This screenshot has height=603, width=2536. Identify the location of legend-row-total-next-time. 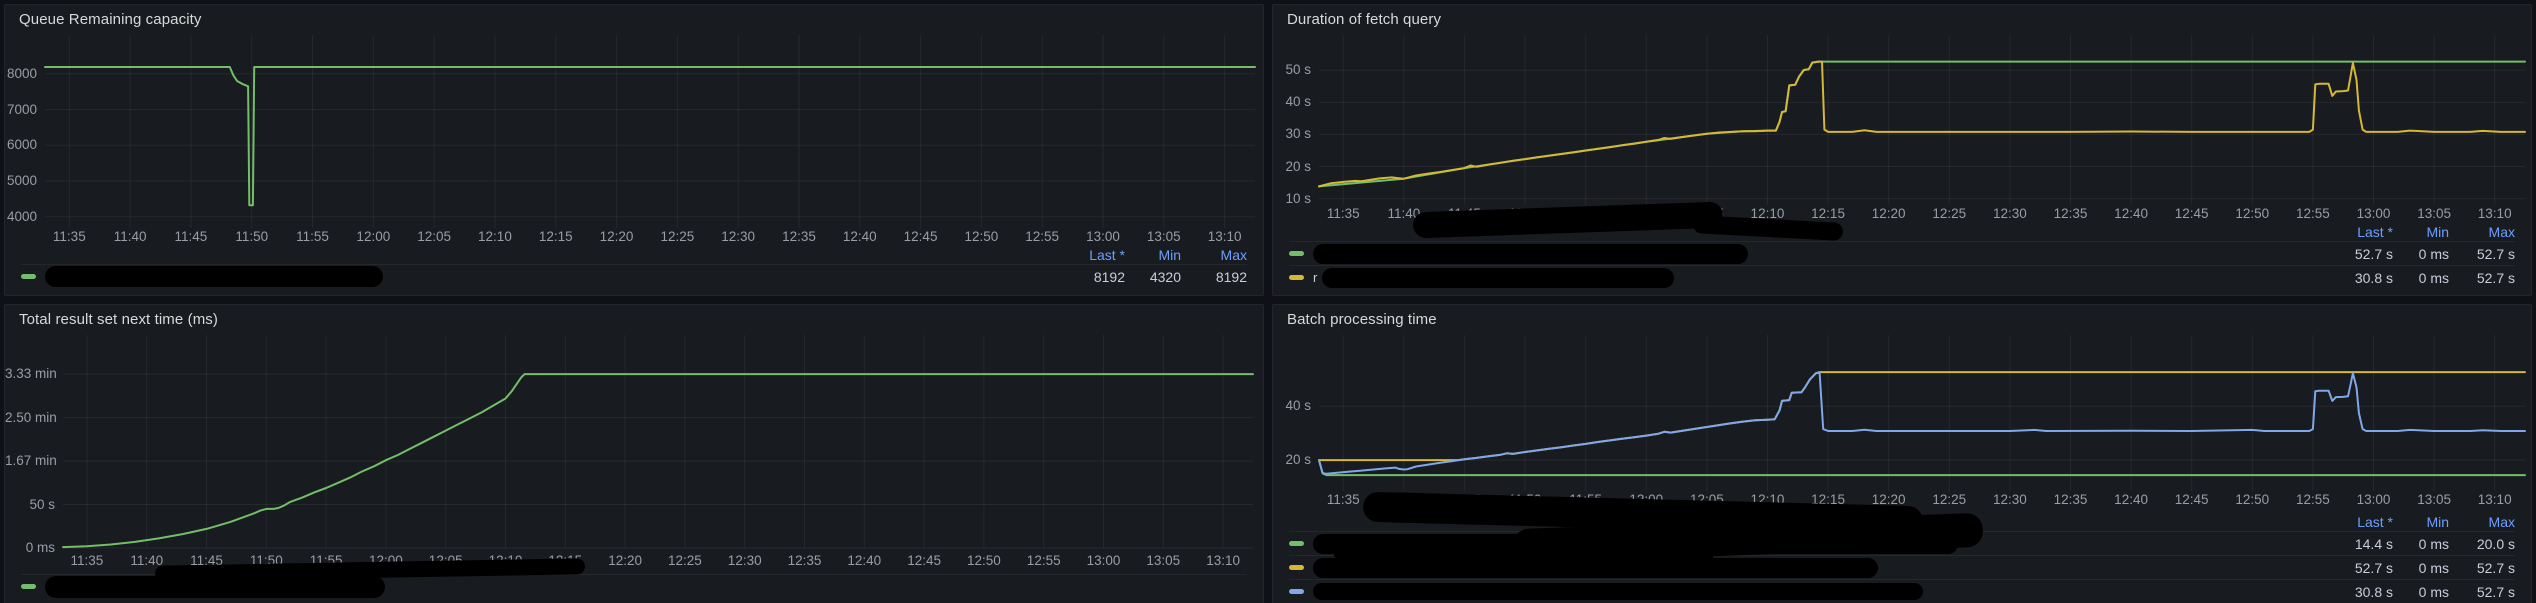
(634, 586).